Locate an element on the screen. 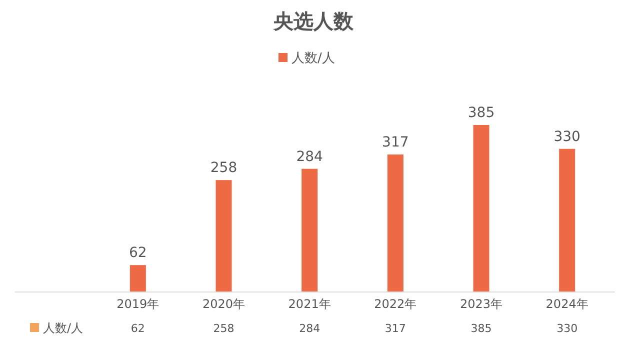 This screenshot has height=353, width=627. data-label: 62 is located at coordinates (138, 253).